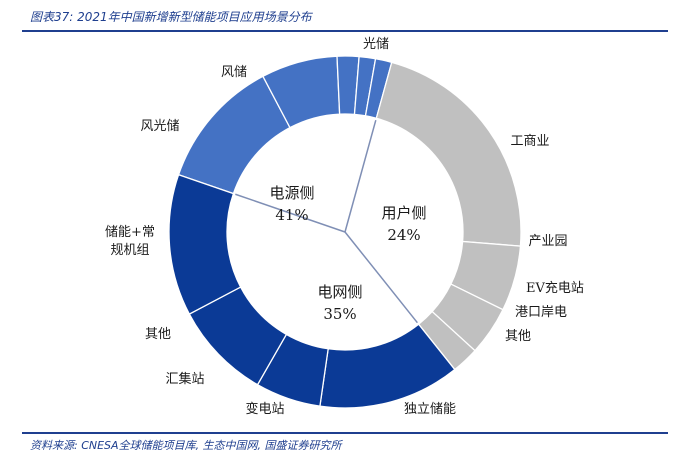  I want to click on figure-header: 图表37: 2021年中国新增新型储能项目应用场景分布, so click(345, 18).